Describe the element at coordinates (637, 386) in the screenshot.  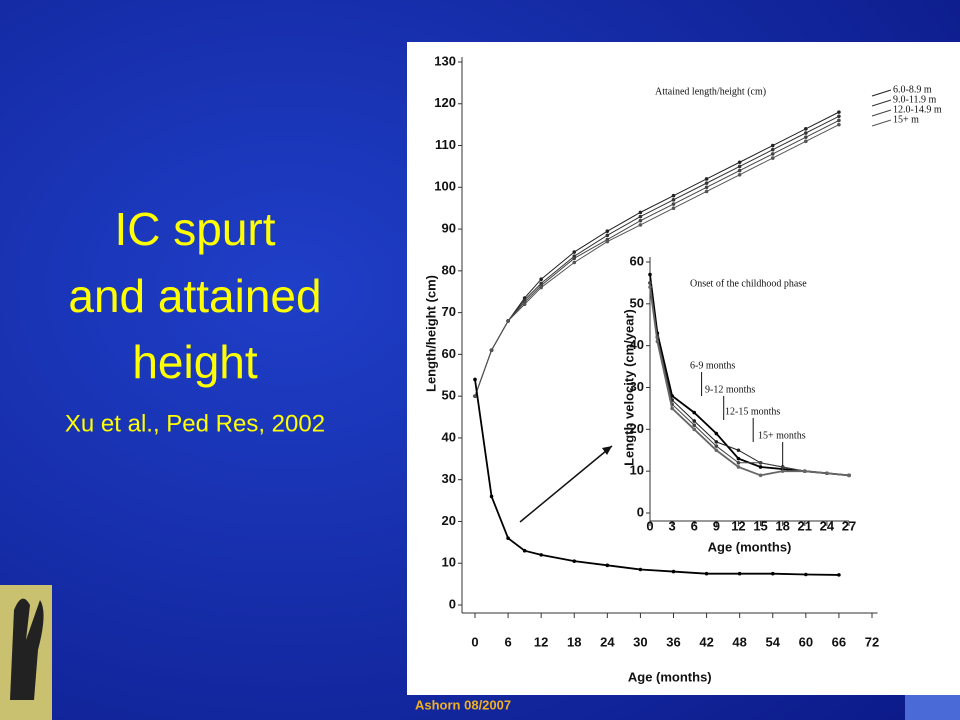
I see `y-tick-label: 30` at that location.